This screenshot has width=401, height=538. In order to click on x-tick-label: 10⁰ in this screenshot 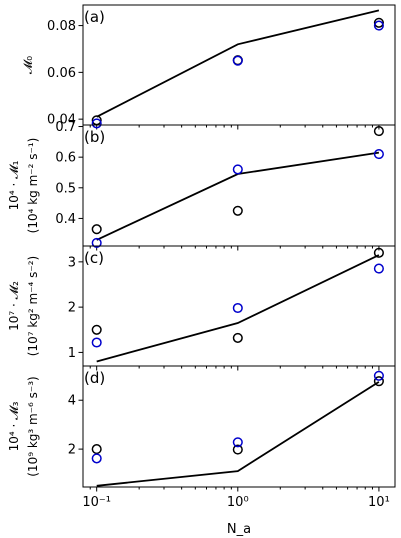, I will do `click(238, 502)`.